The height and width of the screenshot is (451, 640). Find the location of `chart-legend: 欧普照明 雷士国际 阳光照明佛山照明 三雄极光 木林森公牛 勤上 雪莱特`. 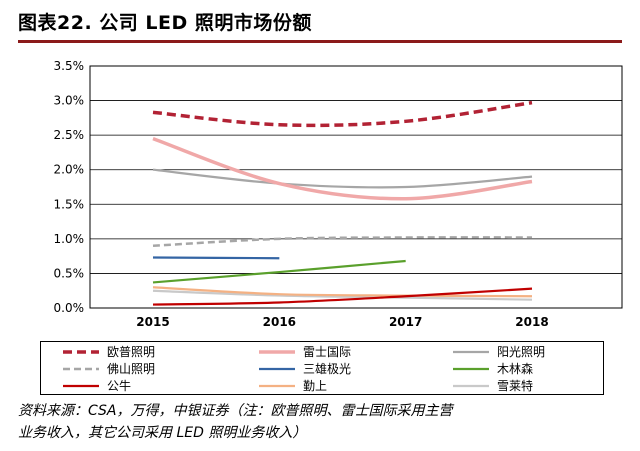

chart-legend: 欧普照明 雷士国际 阳光照明佛山照明 三雄极光 木林森公牛 勤上 雪莱特 is located at coordinates (322, 368).